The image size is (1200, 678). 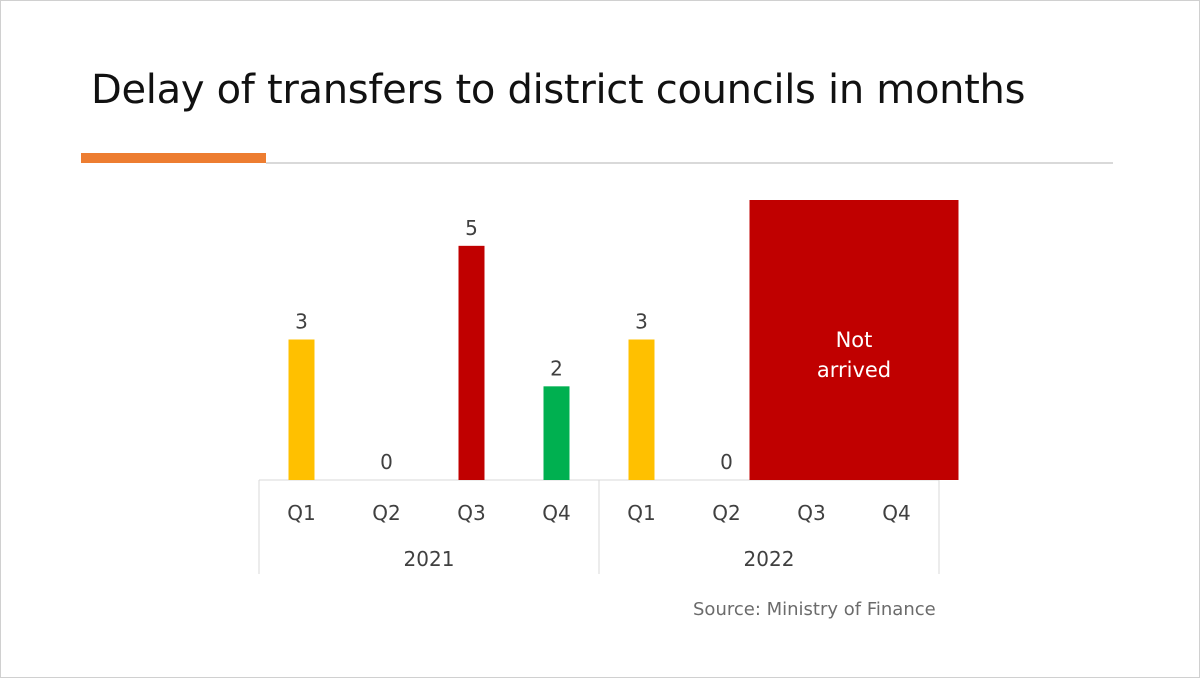 I want to click on group-label: 2021, so click(x=429, y=559).